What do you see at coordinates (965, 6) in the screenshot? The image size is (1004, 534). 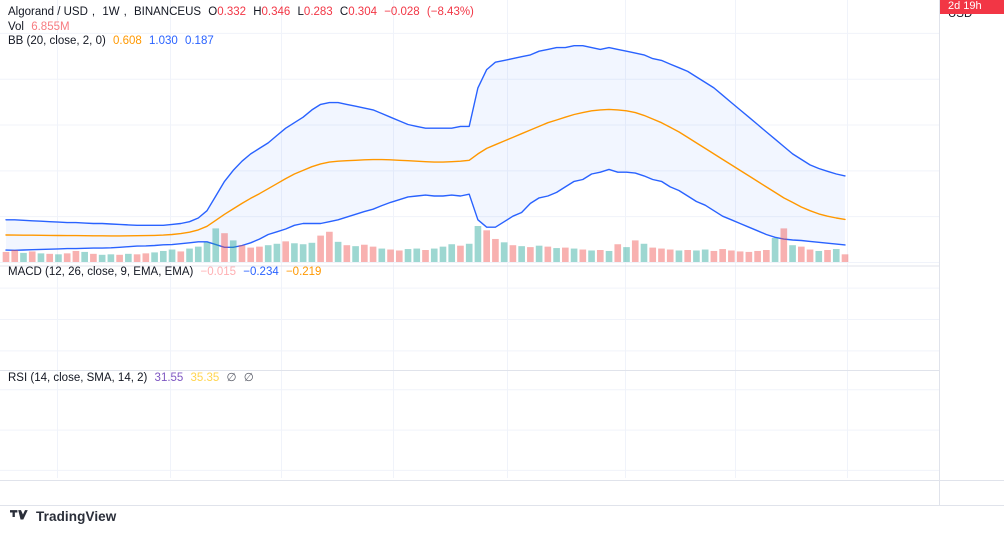 I see `bar-countdown: 2d 19h` at bounding box center [965, 6].